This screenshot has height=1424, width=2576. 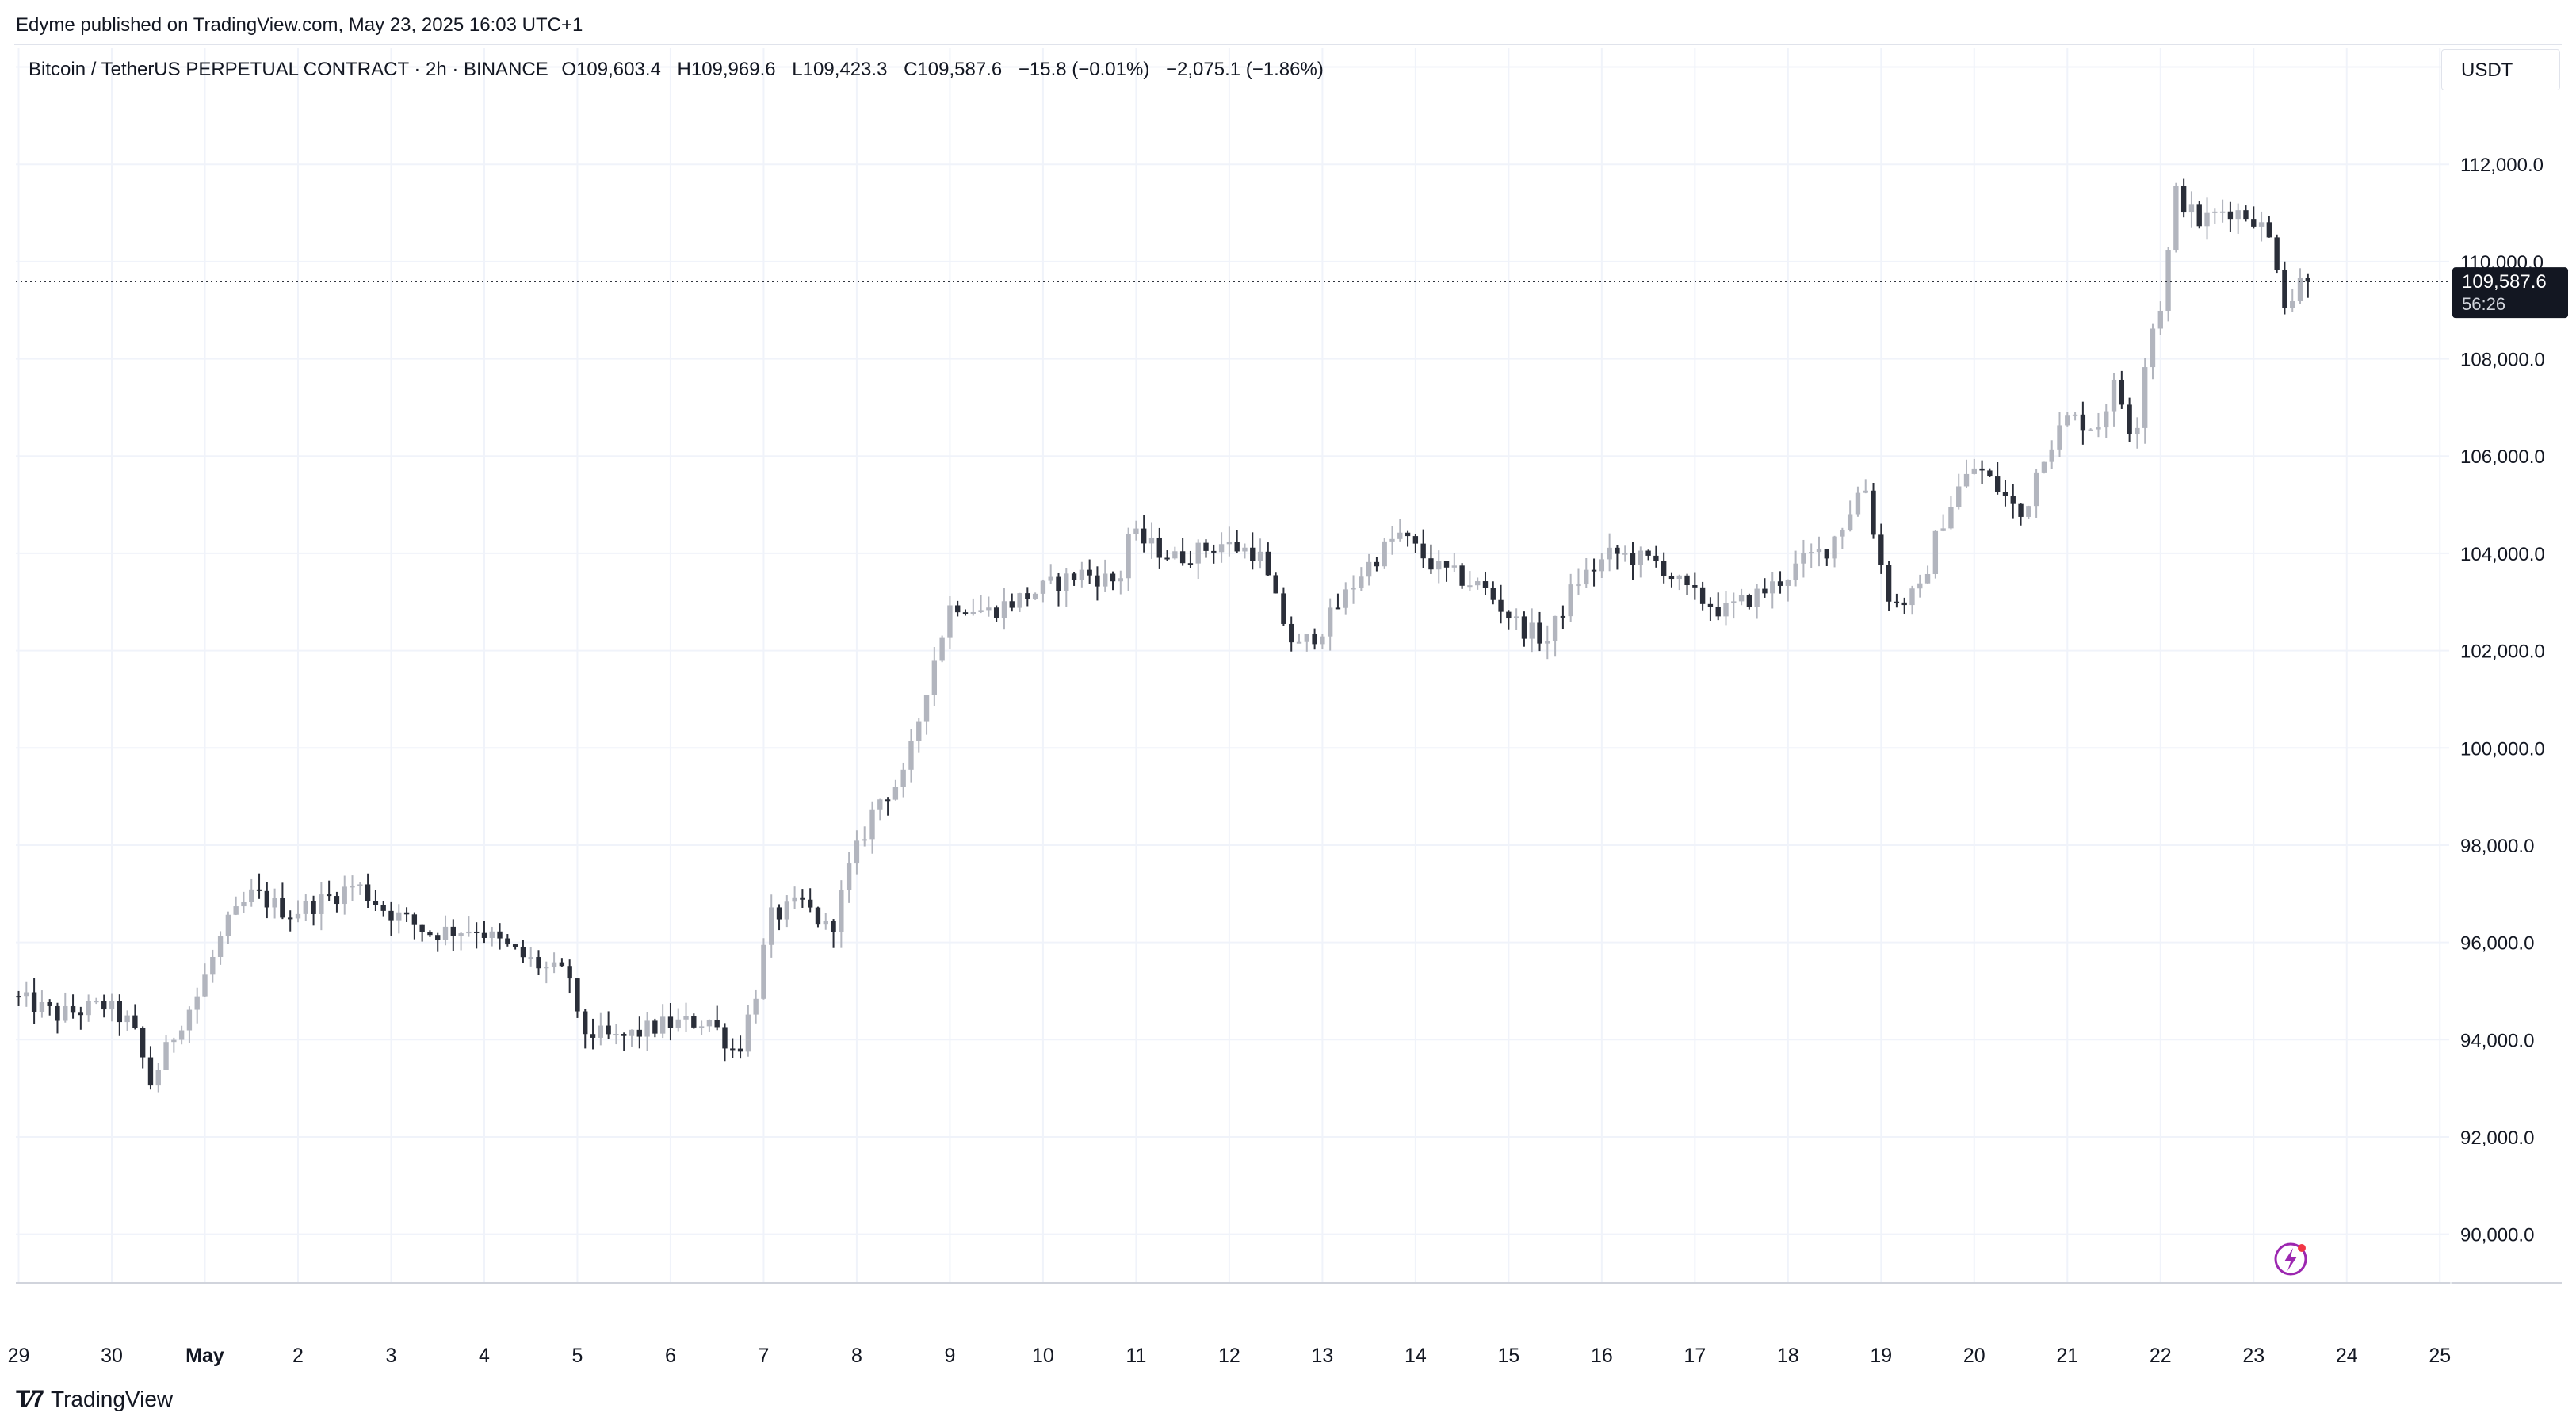 What do you see at coordinates (2253, 1356) in the screenshot?
I see `x-tick-label: 23` at bounding box center [2253, 1356].